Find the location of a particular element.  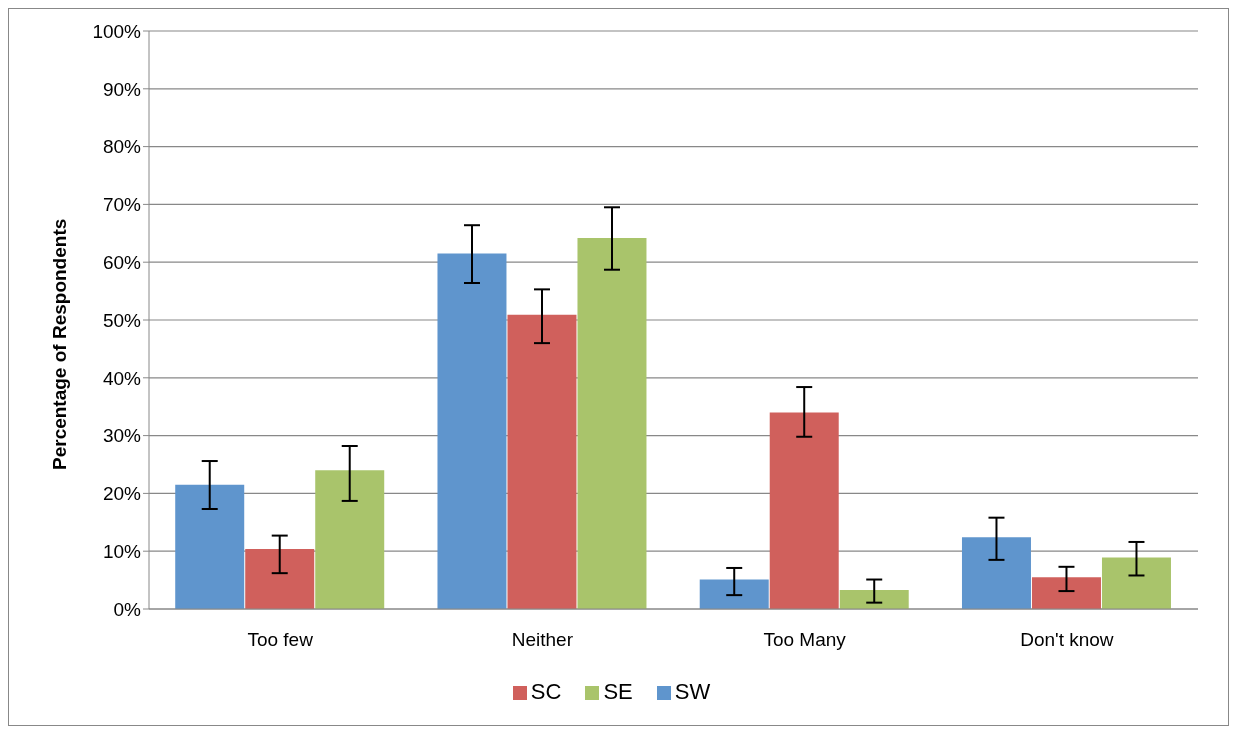

y-tick-label: 30% is located at coordinates (122, 436).